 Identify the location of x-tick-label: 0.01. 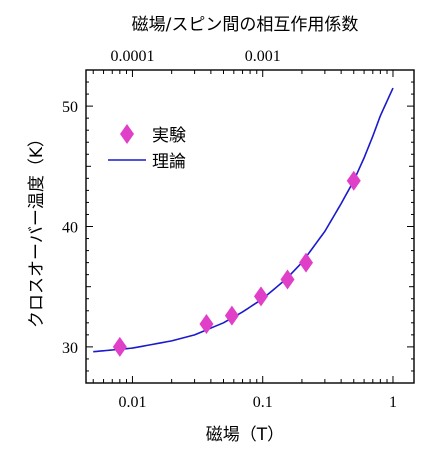
(132, 402).